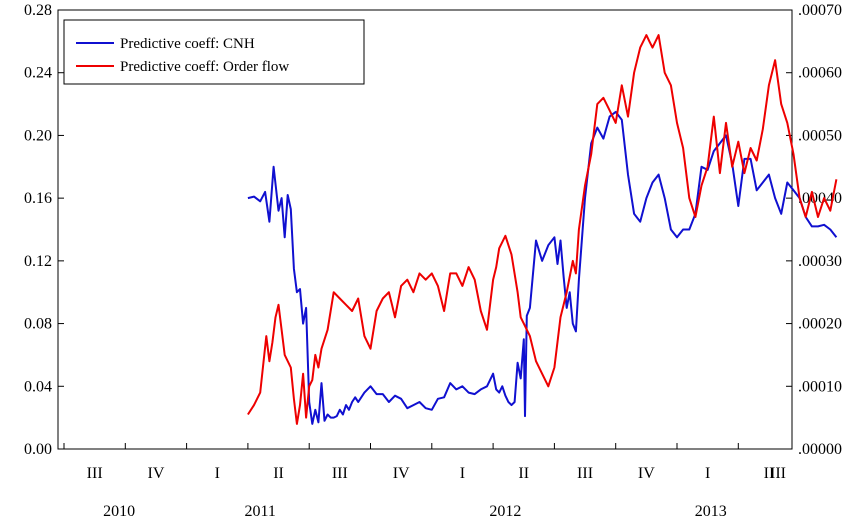 This screenshot has width=850, height=522. Describe the element at coordinates (204, 67) in the screenshot. I see `legend-label-order-flow: Predictive coeff: Order flow` at that location.